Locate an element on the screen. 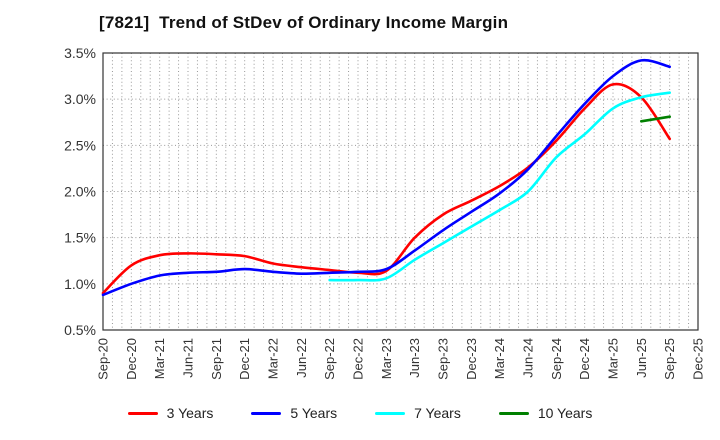 The image size is (720, 440). svg-text: Dec-22 is located at coordinates (358, 359).